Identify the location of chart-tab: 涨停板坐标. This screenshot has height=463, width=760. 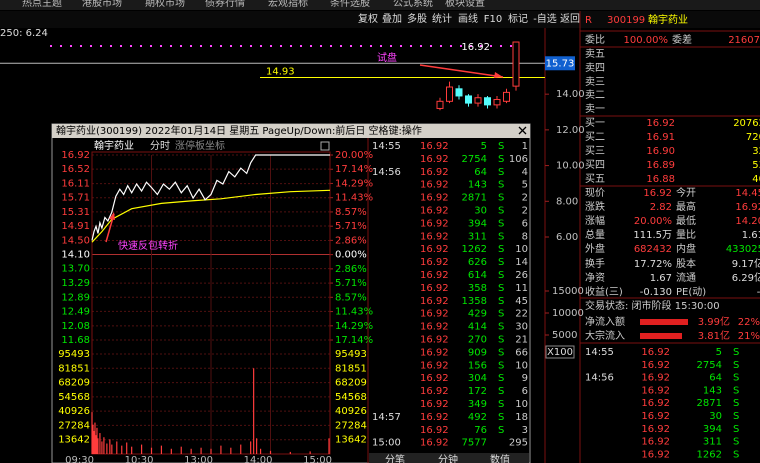
(200, 145).